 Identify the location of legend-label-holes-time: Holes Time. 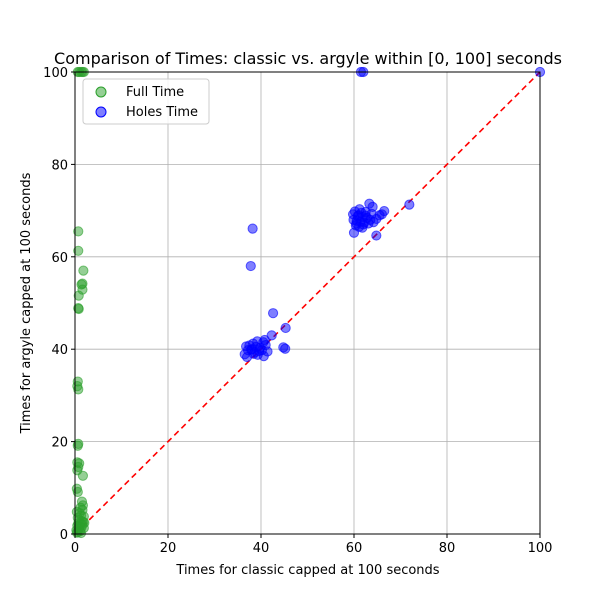
(162, 112).